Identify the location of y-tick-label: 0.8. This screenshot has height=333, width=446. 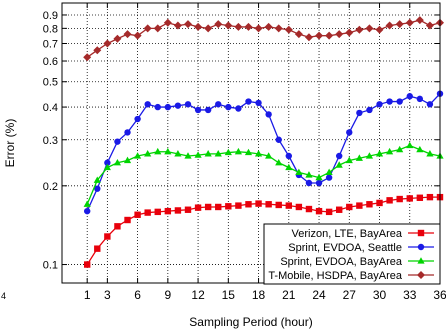
(50, 29).